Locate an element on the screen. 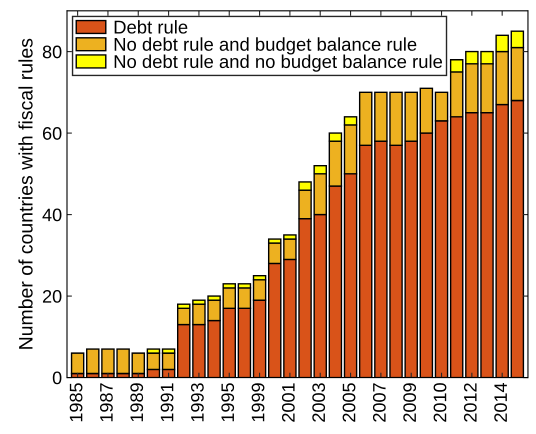  x-tick-label: 1993 is located at coordinates (197, 402).